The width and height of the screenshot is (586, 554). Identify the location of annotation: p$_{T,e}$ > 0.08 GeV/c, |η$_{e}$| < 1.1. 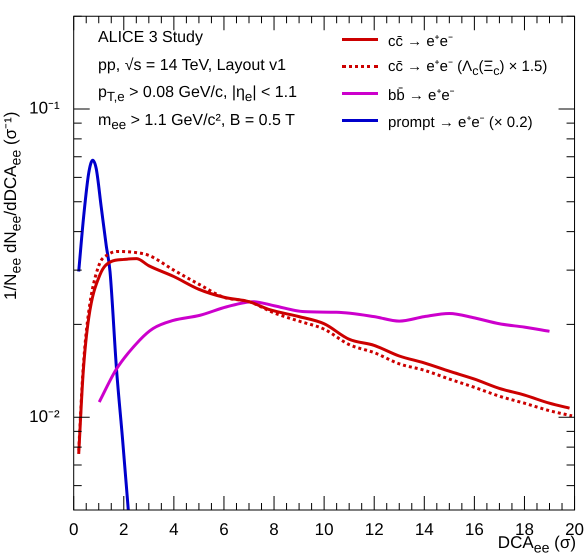
(197, 94).